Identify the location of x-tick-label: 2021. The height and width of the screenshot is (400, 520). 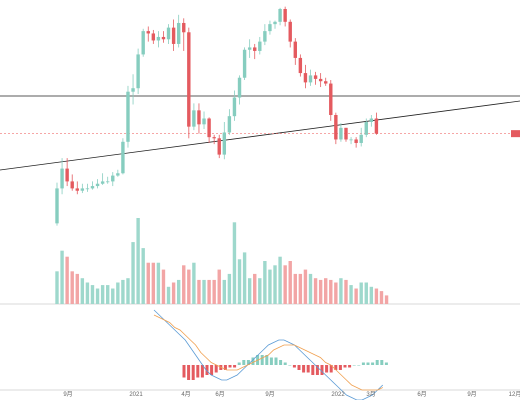
(136, 395).